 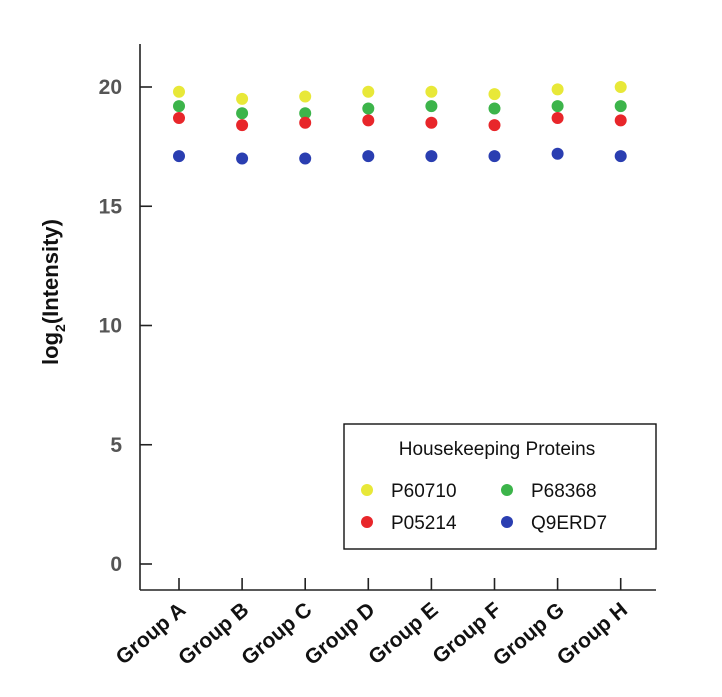 What do you see at coordinates (367, 522) in the screenshot?
I see `legend-marker-p05214` at bounding box center [367, 522].